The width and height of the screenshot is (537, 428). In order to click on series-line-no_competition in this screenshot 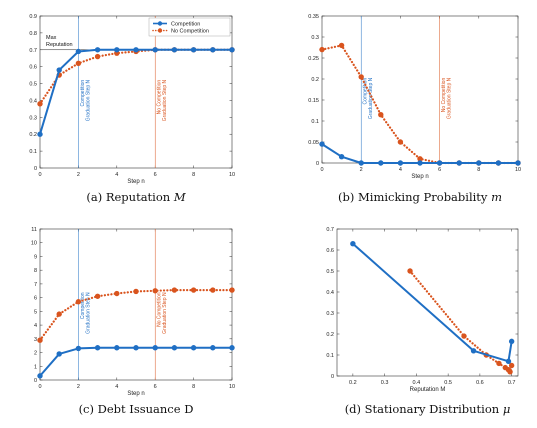, I will do `click(136, 315)`.